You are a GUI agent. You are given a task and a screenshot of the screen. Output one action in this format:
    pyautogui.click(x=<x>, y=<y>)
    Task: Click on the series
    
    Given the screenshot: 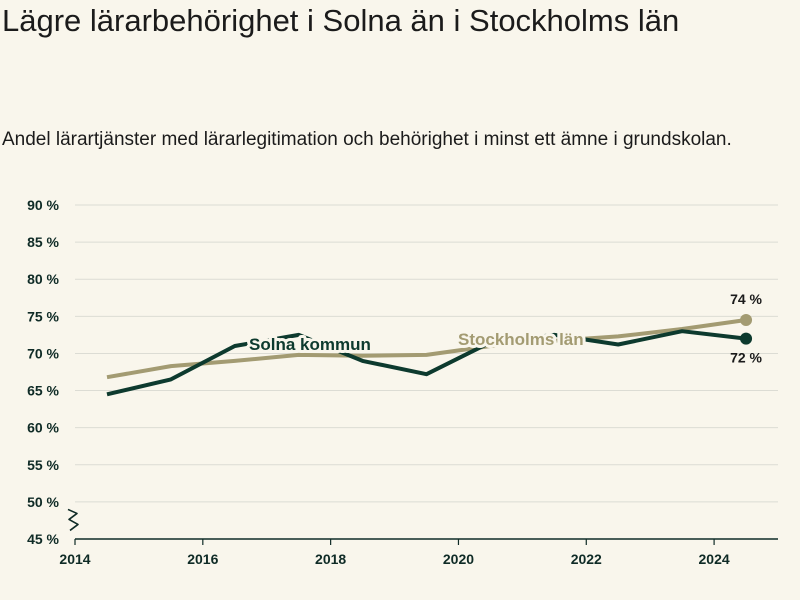 What is the action you would take?
    pyautogui.click(x=429, y=355)
    